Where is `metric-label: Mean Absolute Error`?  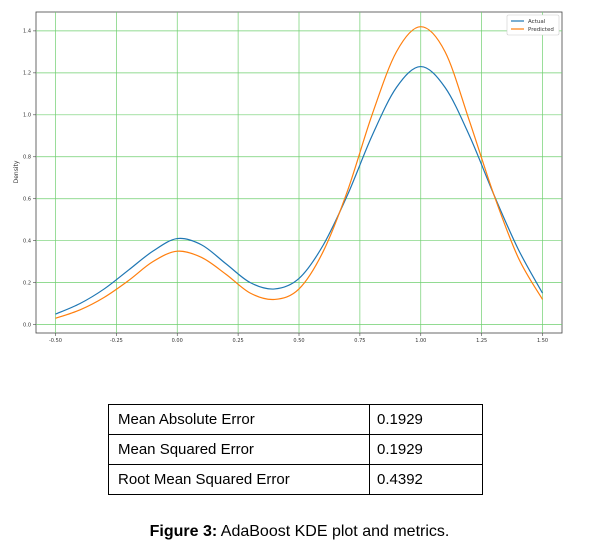
metric-label: Mean Absolute Error is located at coordinates (239, 419).